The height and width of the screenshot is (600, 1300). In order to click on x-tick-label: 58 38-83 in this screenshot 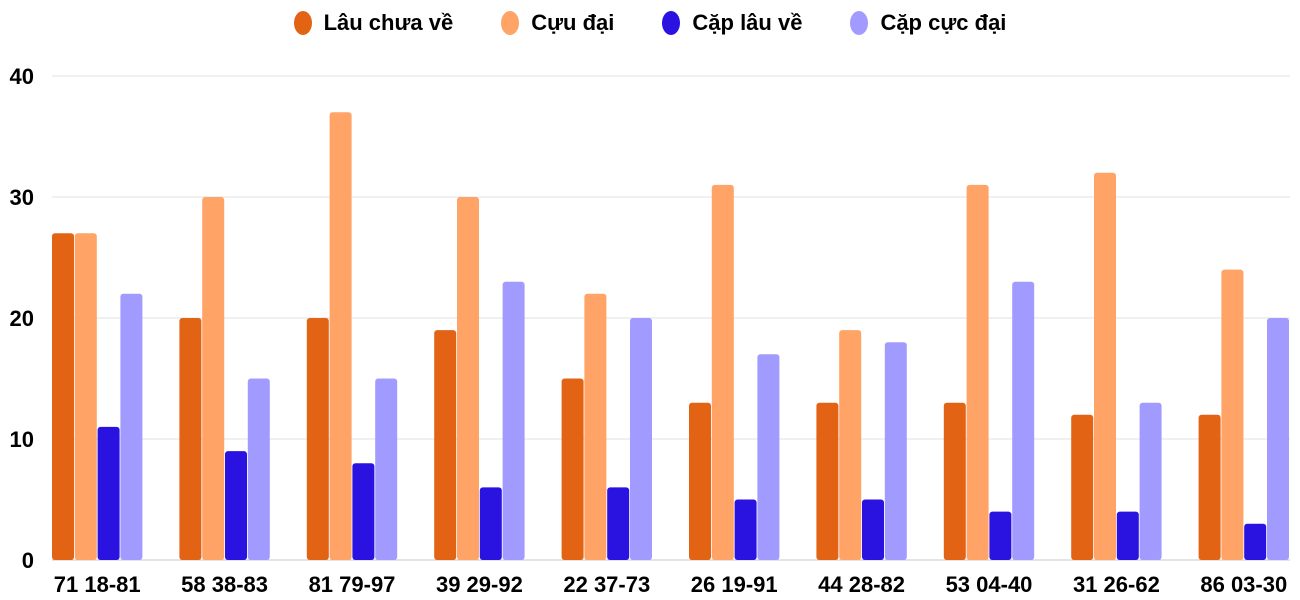, I will do `click(224, 584)`.